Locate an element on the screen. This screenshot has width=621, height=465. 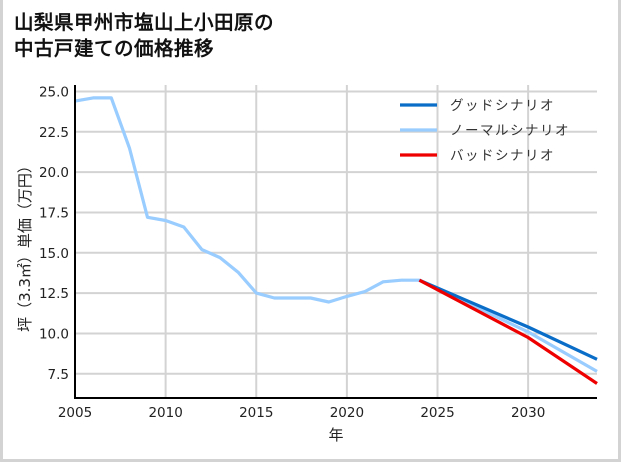
x-tick-label: 2020 is located at coordinates (347, 413).